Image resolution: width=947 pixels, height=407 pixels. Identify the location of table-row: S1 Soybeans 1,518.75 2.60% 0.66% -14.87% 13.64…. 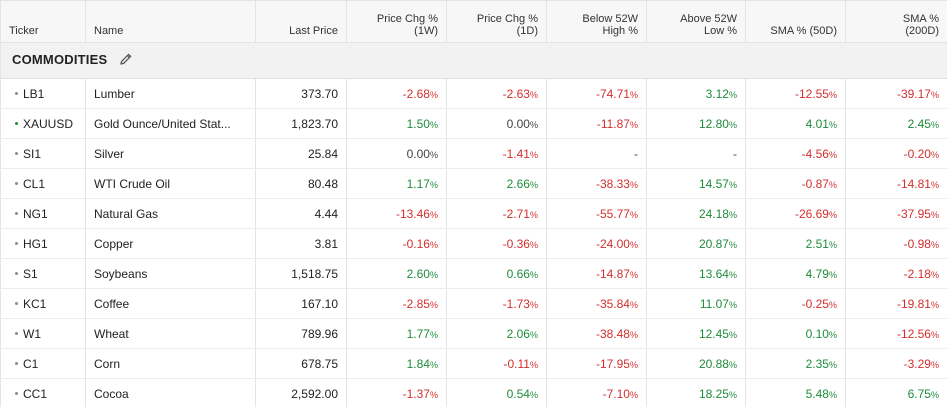
(473, 273).